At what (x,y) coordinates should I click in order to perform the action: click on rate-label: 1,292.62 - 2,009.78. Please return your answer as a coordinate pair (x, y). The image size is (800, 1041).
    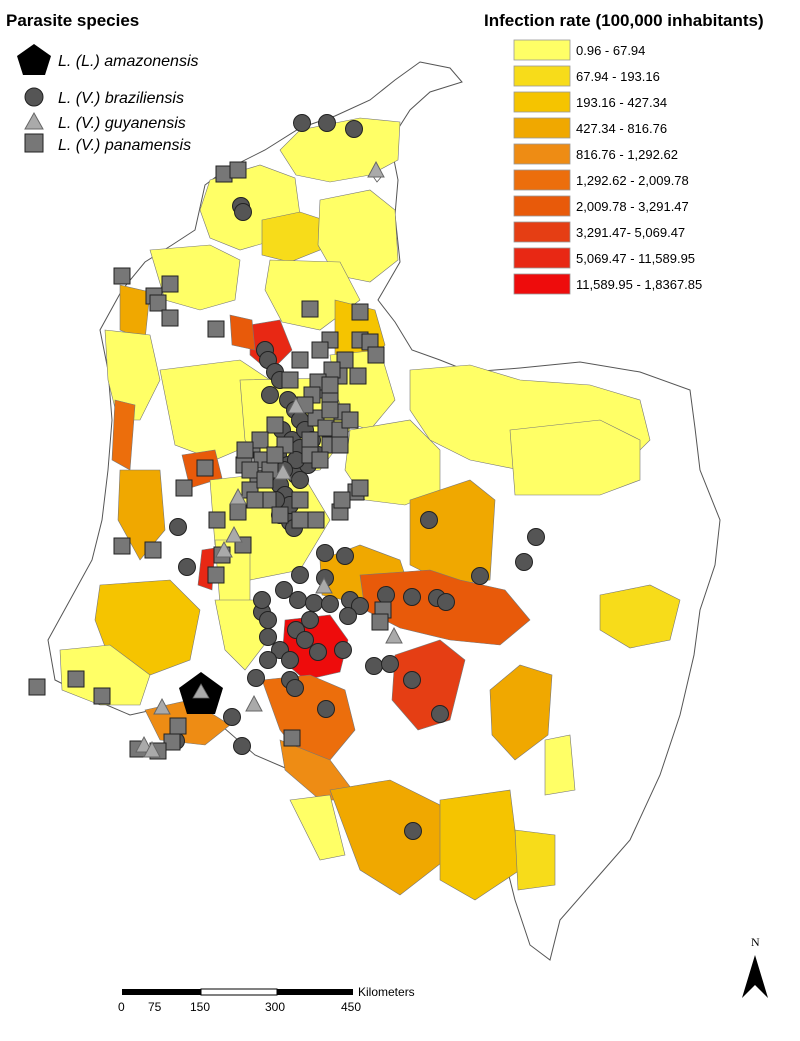
    Looking at the image, I should click on (632, 180).